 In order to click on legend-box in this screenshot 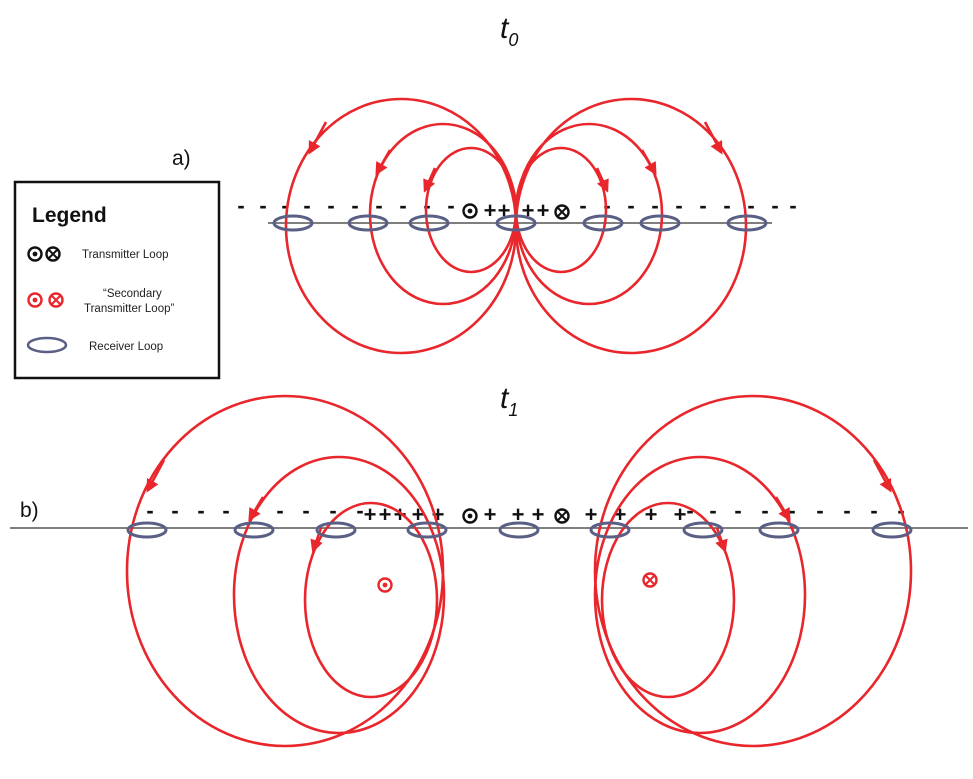, I will do `click(117, 280)`.